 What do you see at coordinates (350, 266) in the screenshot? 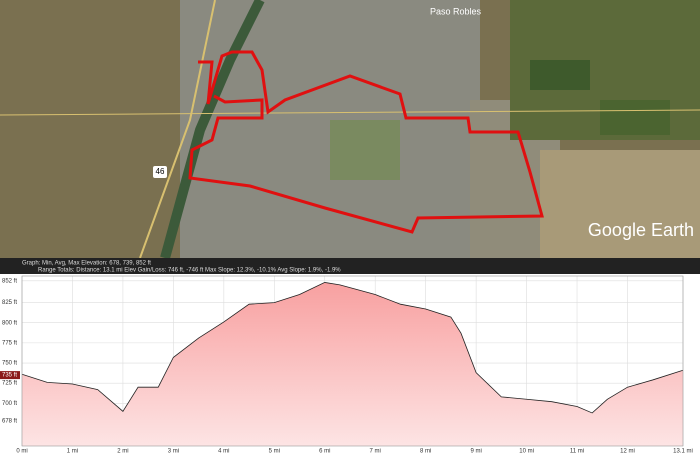
I see `profile-header` at bounding box center [350, 266].